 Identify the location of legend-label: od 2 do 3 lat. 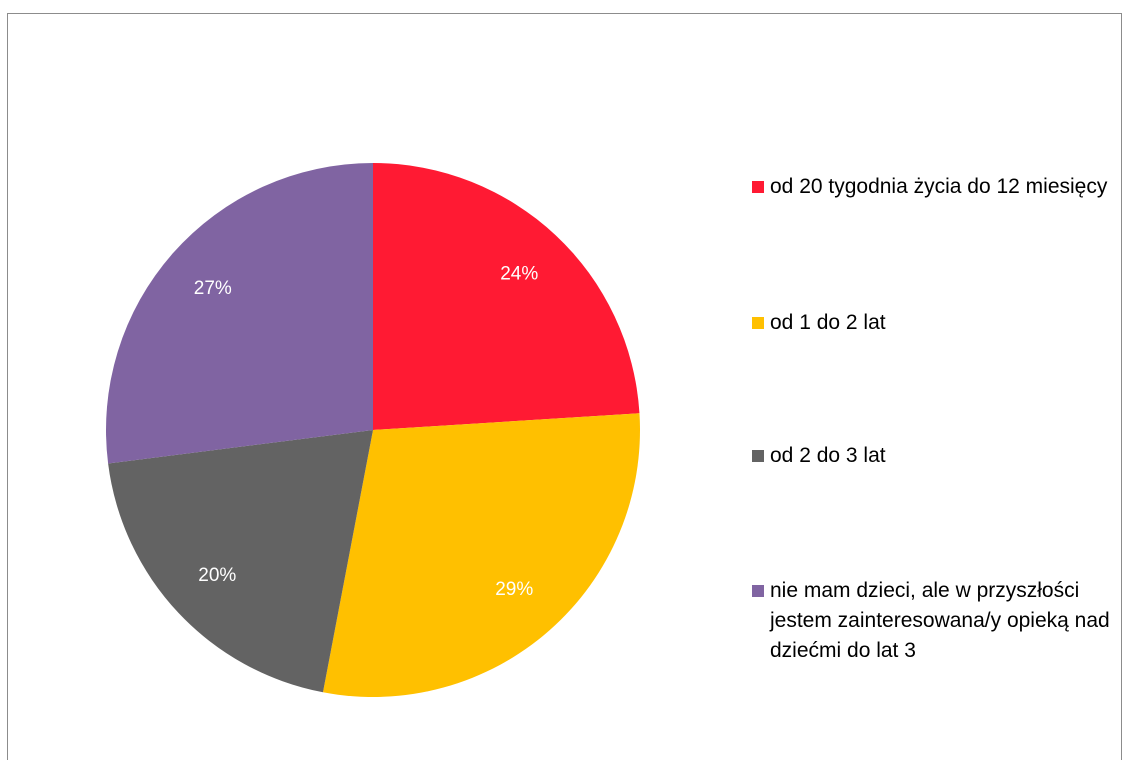
(828, 455).